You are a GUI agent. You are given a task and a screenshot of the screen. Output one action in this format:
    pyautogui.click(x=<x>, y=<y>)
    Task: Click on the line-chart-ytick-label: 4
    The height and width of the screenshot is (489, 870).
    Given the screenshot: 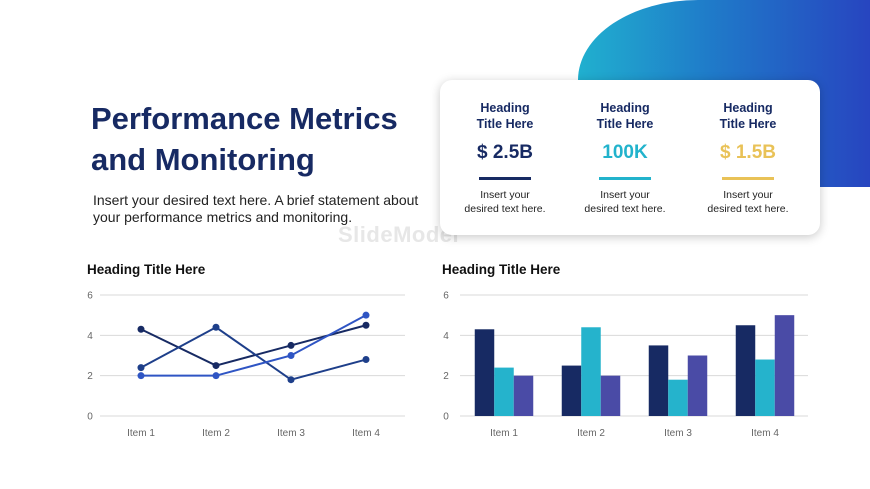 What is the action you would take?
    pyautogui.click(x=90, y=336)
    